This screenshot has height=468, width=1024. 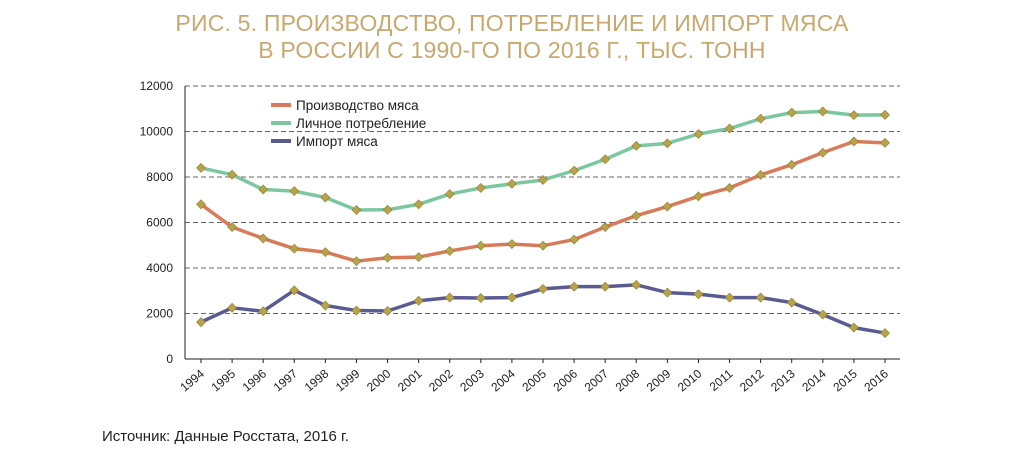 What do you see at coordinates (472, 380) in the screenshot?
I see `x-tick-label: 2003` at bounding box center [472, 380].